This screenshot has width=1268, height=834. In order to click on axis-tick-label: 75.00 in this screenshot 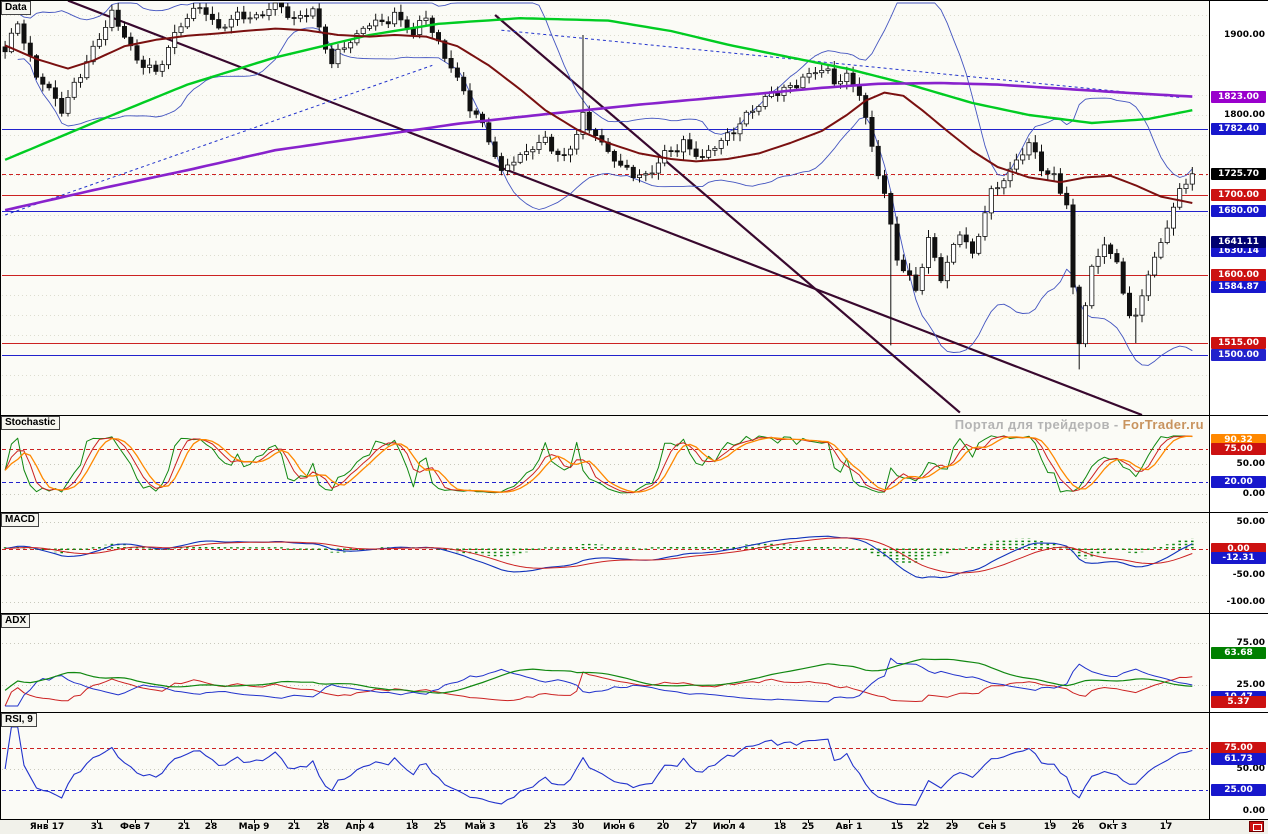, I will do `click(1250, 643)`.